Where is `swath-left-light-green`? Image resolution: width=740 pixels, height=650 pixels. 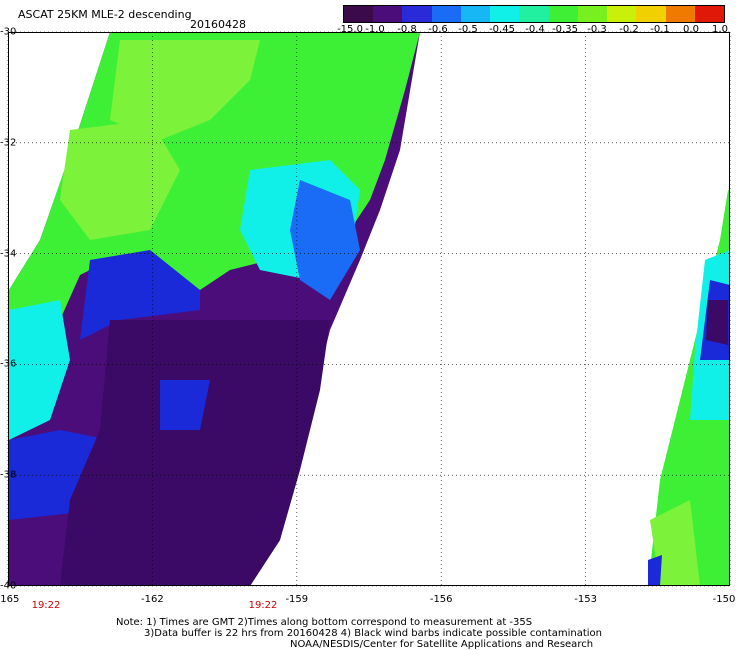
swath-left-light-green is located at coordinates (185, 90).